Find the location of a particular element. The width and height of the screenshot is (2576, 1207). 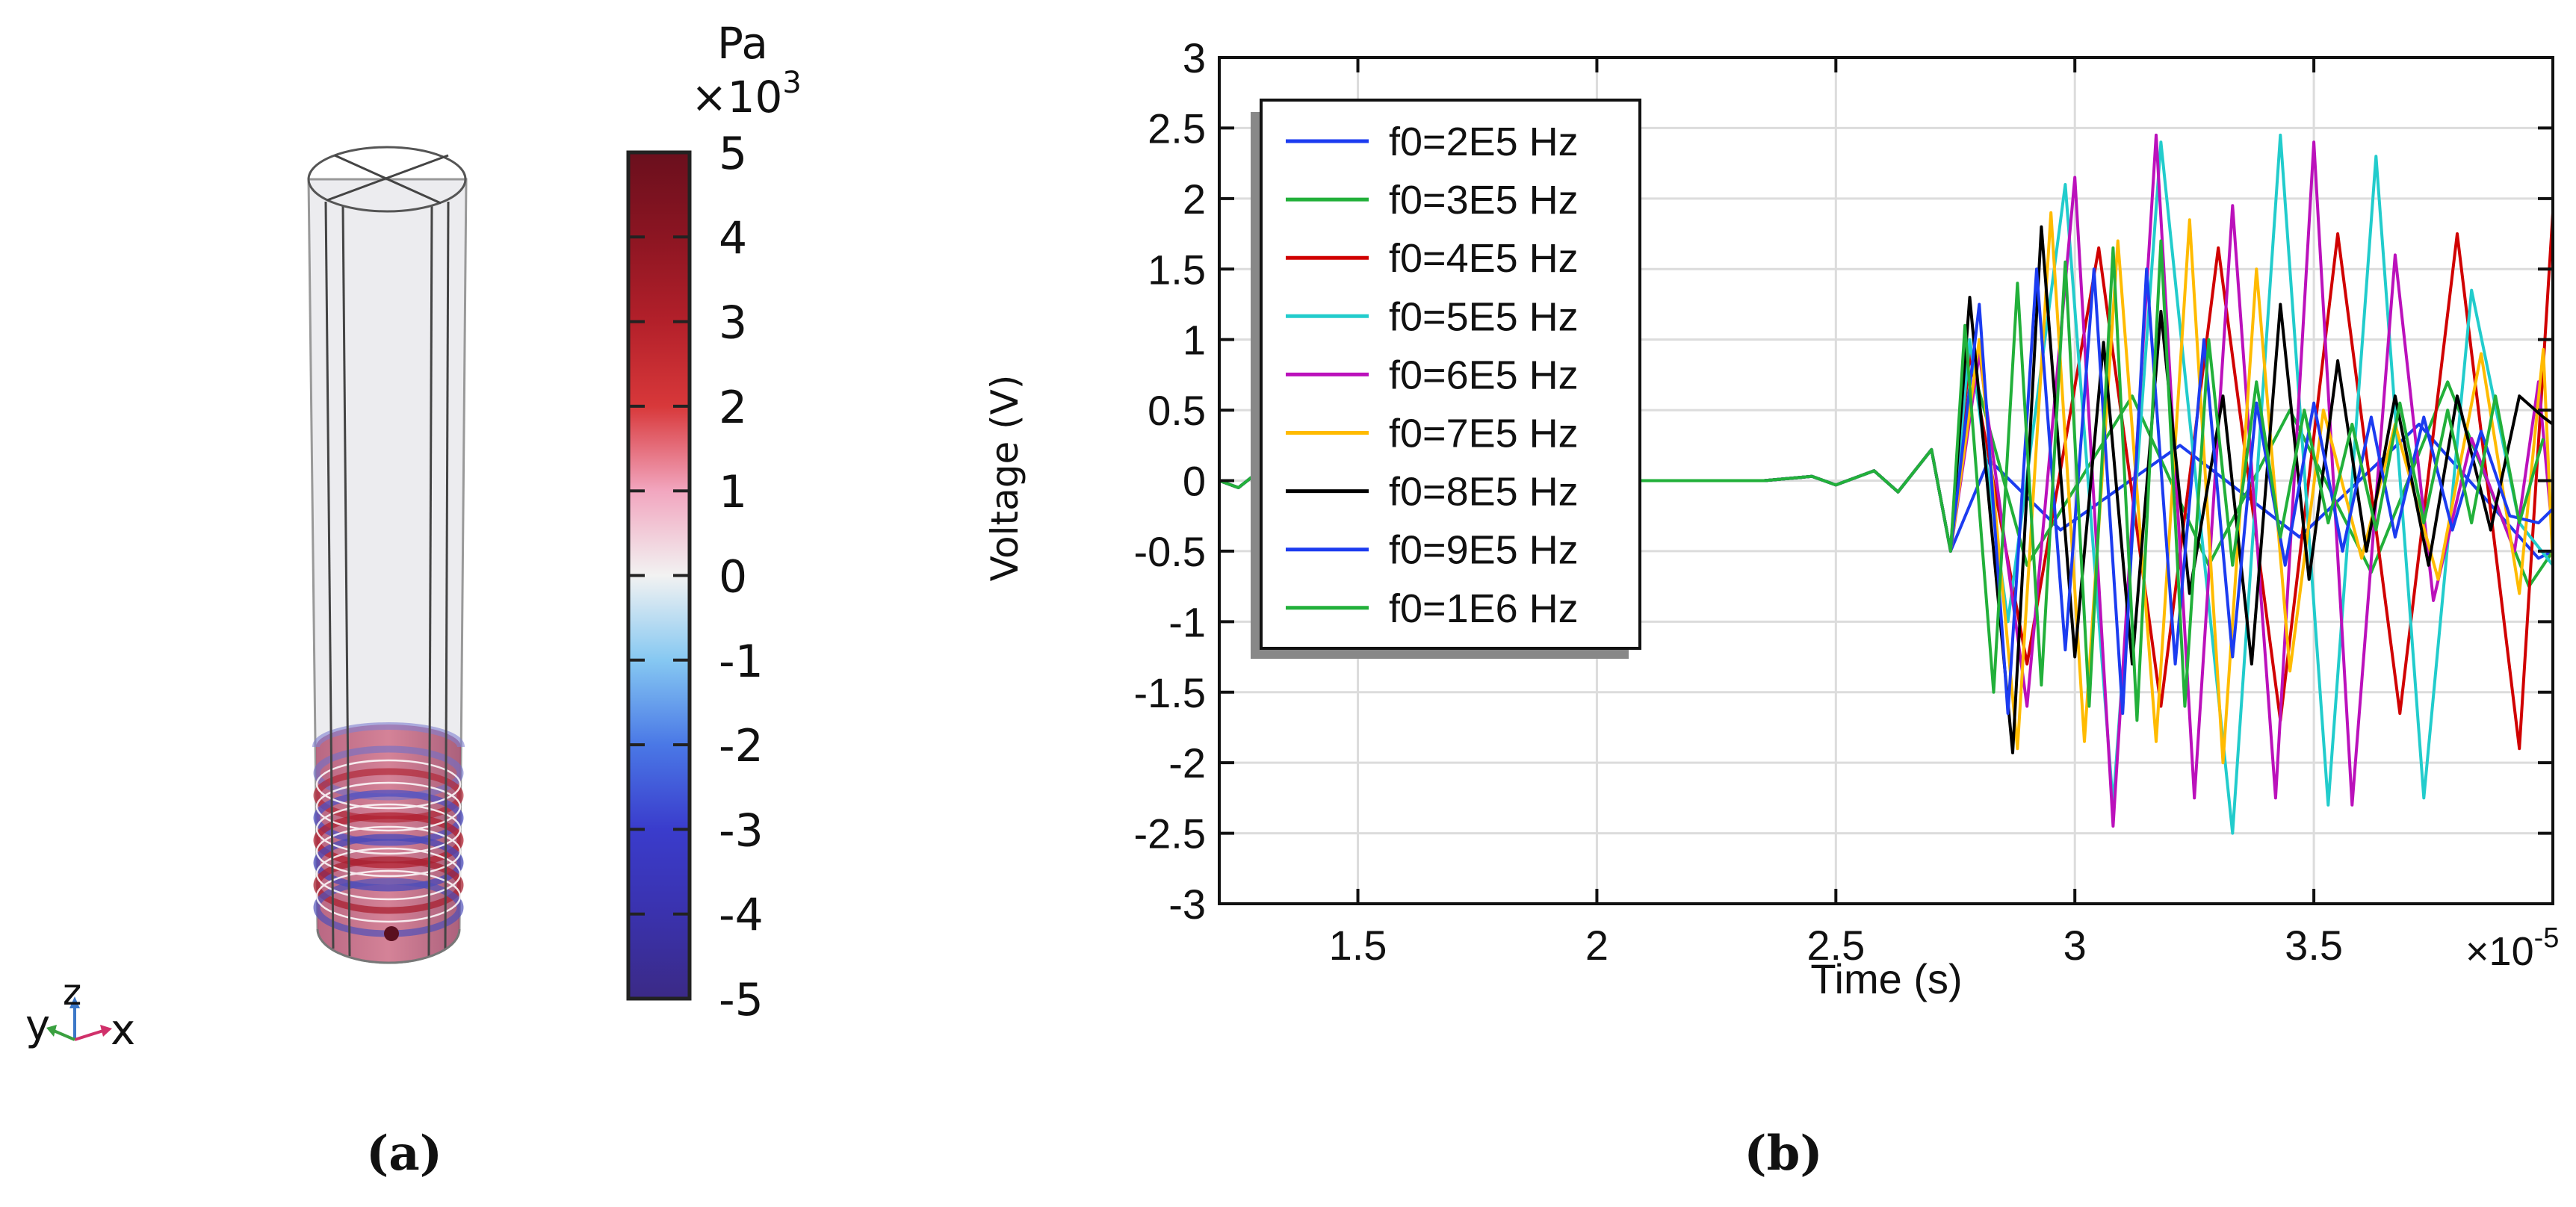

x-multiplier: ×10⁻⁵ is located at coordinates (2512, 948).